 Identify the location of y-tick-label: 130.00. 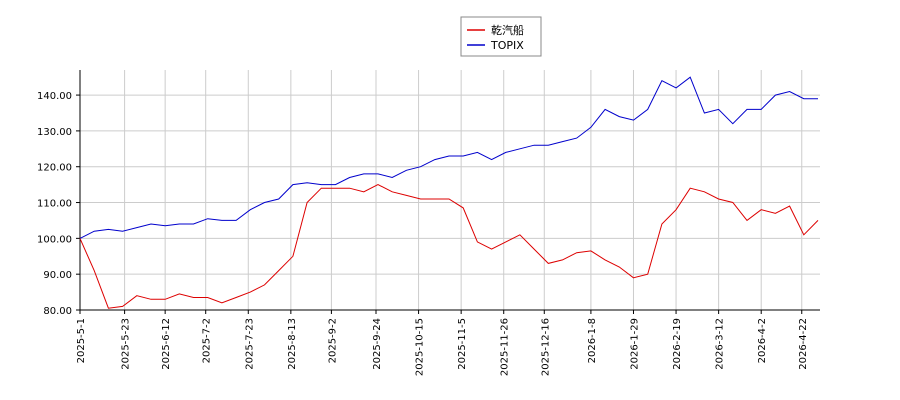
(54, 132).